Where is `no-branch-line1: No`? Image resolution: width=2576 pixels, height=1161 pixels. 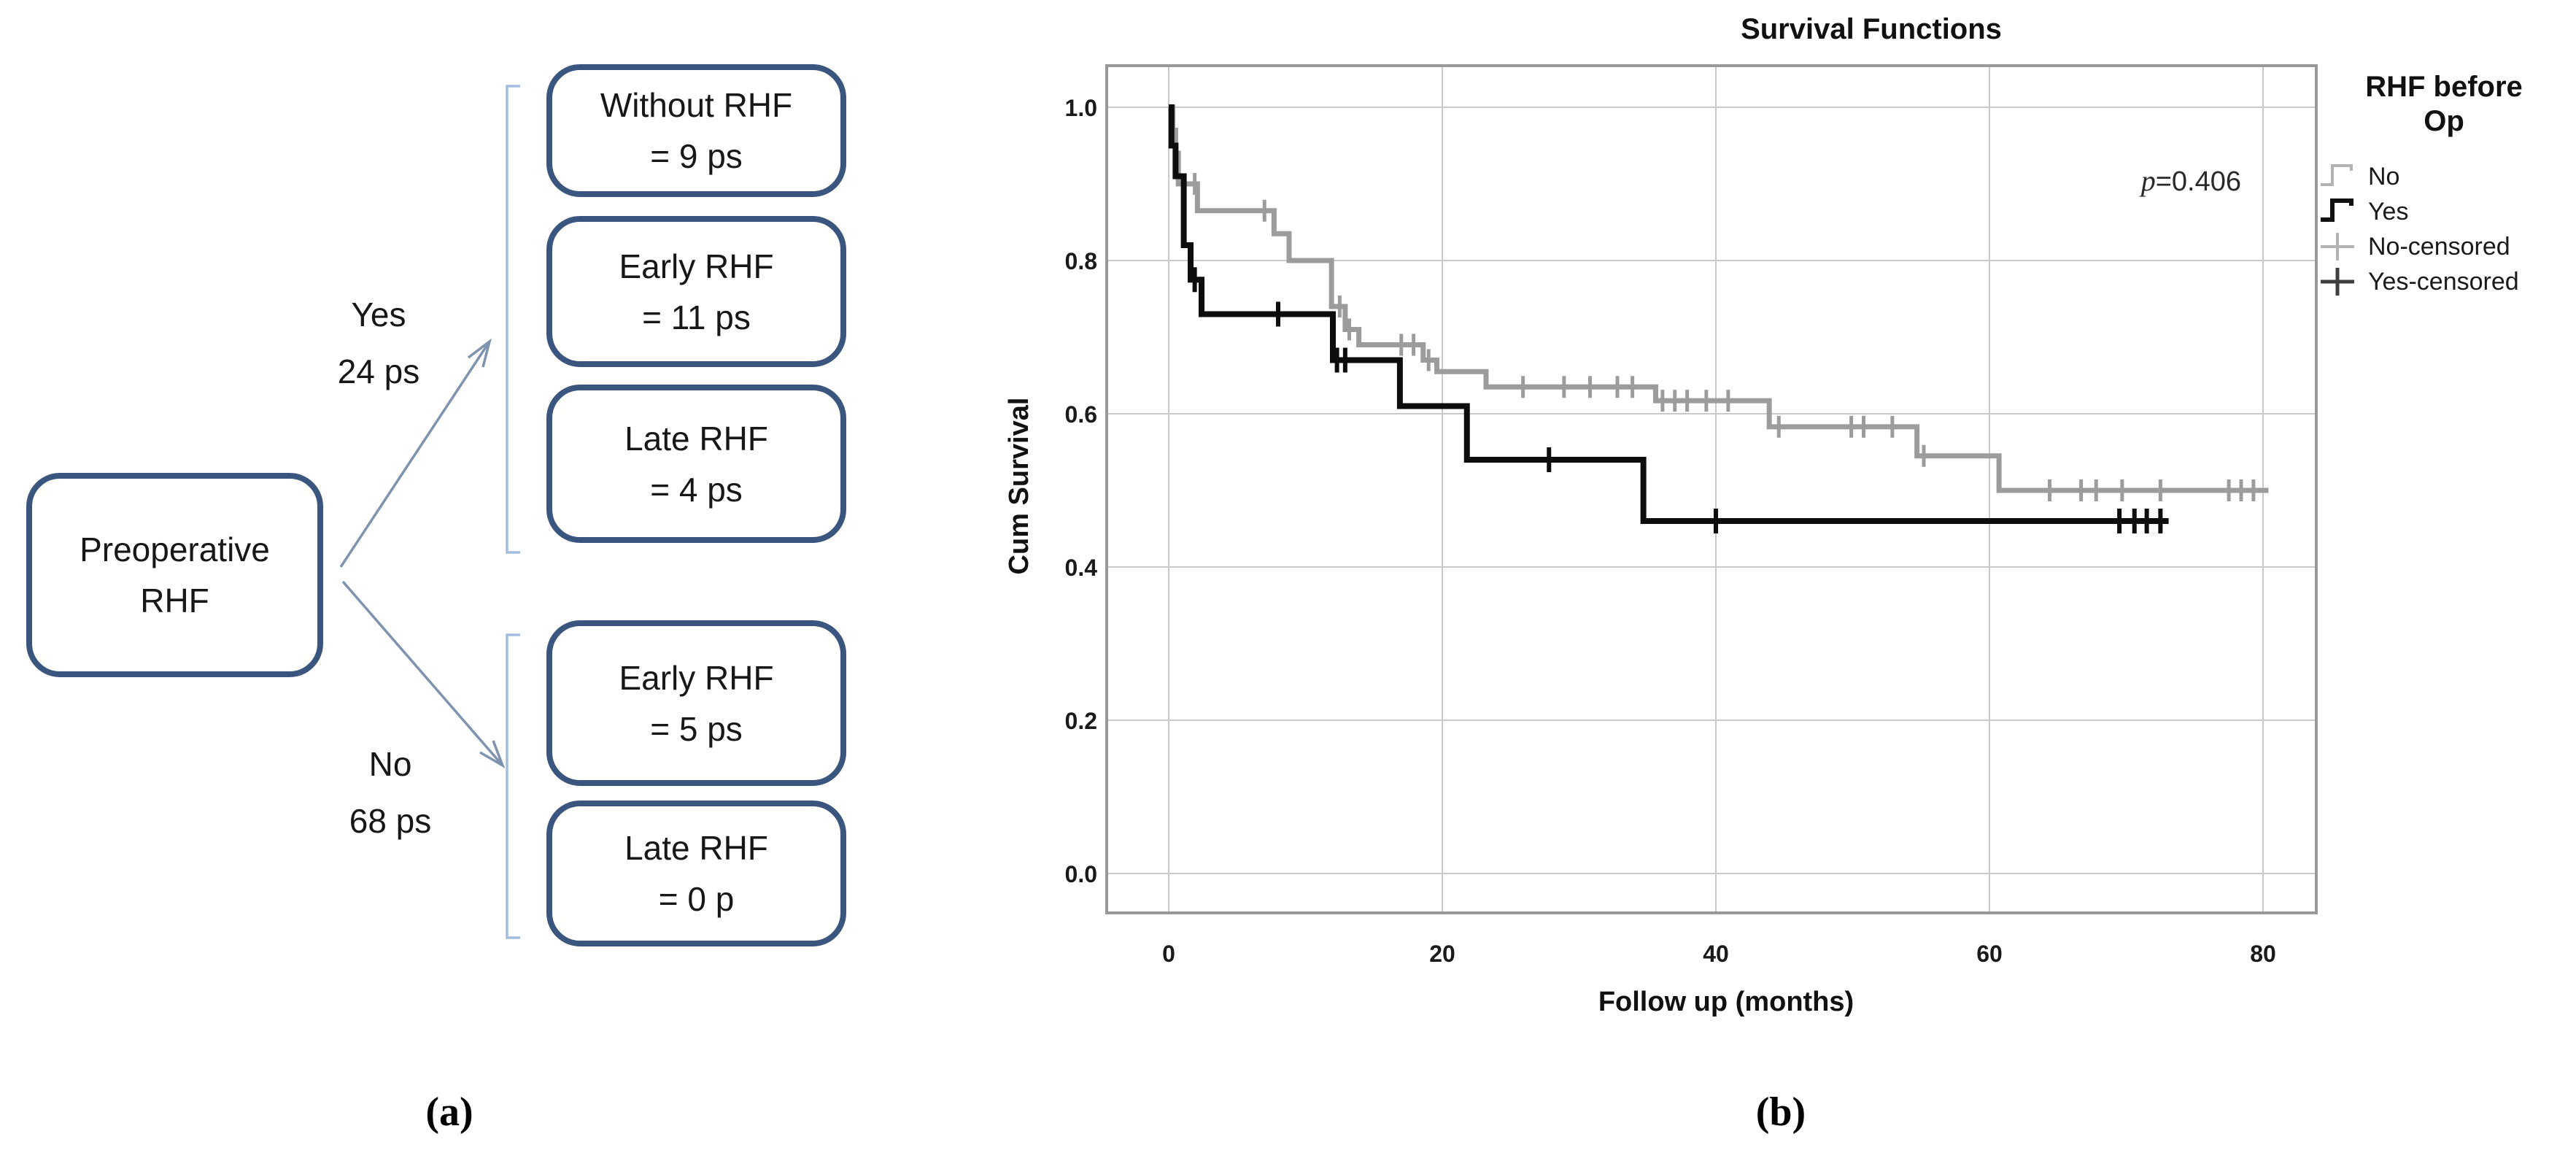 no-branch-line1: No is located at coordinates (390, 764).